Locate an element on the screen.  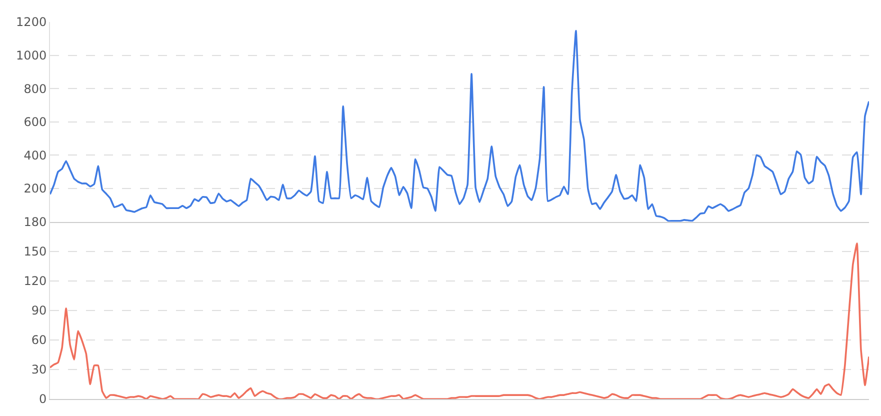
y-tick-label: 150 is located at coordinates (35, 251).